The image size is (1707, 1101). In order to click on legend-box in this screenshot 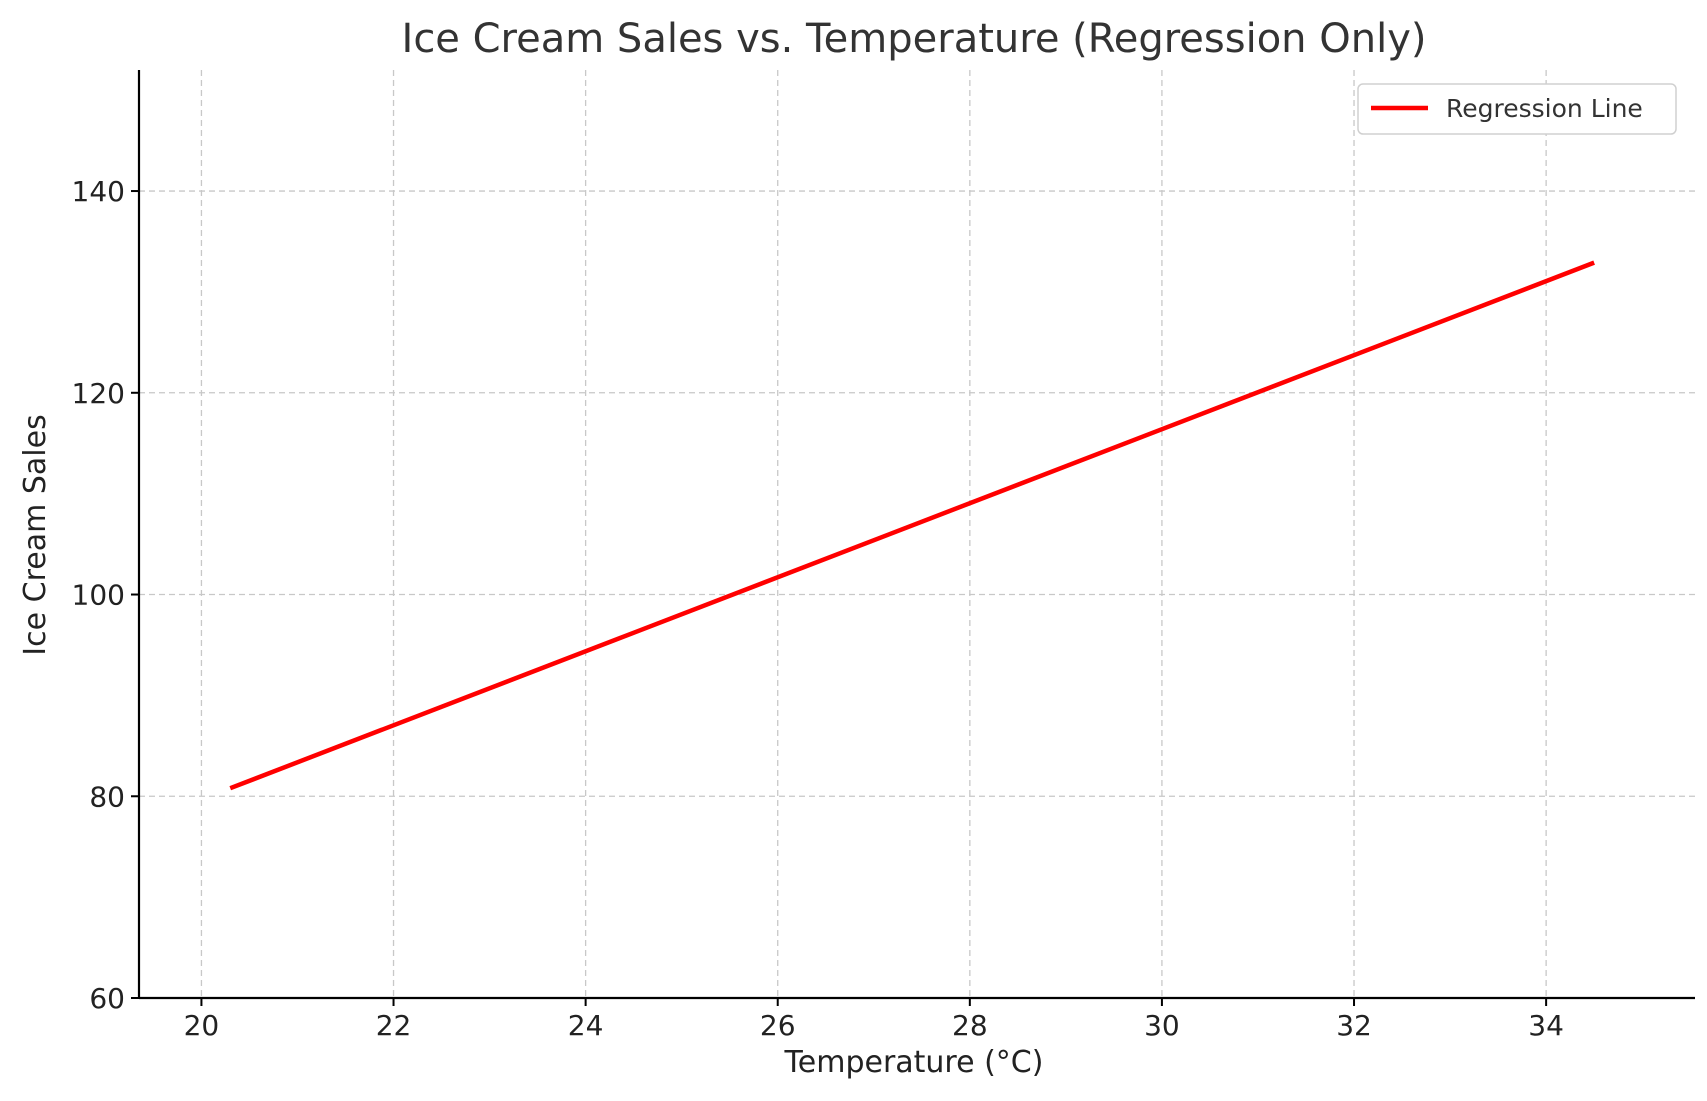, I will do `click(1517, 109)`.